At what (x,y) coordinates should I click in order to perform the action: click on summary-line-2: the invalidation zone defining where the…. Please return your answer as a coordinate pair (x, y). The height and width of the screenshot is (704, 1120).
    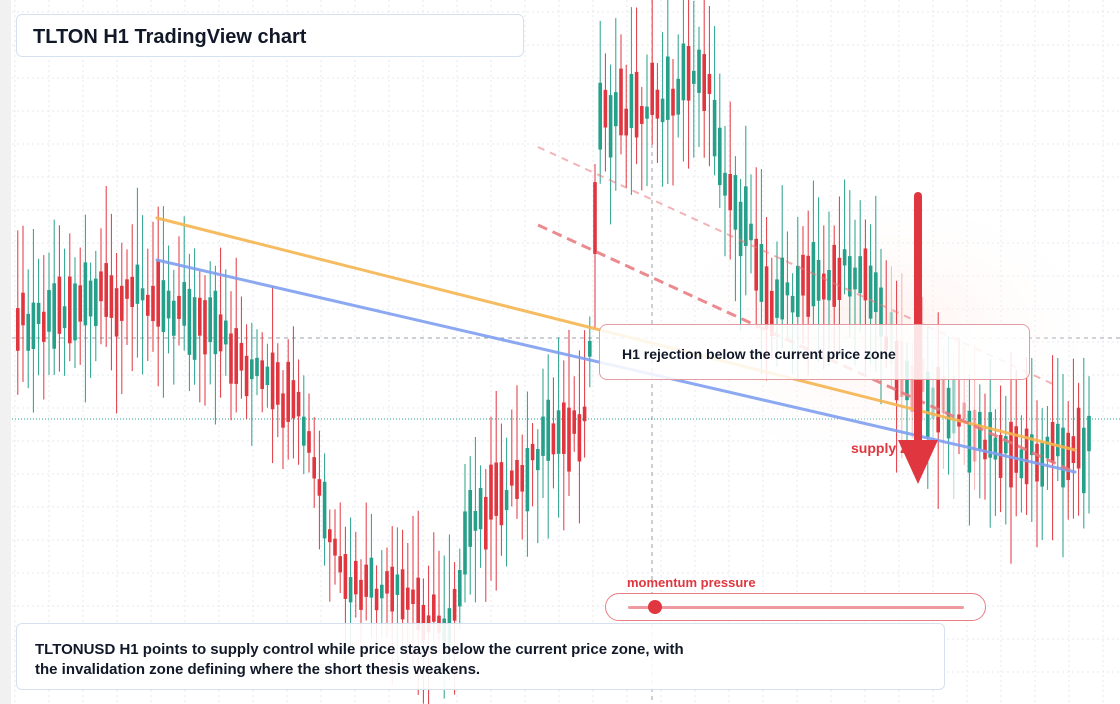
    Looking at the image, I should click on (258, 669).